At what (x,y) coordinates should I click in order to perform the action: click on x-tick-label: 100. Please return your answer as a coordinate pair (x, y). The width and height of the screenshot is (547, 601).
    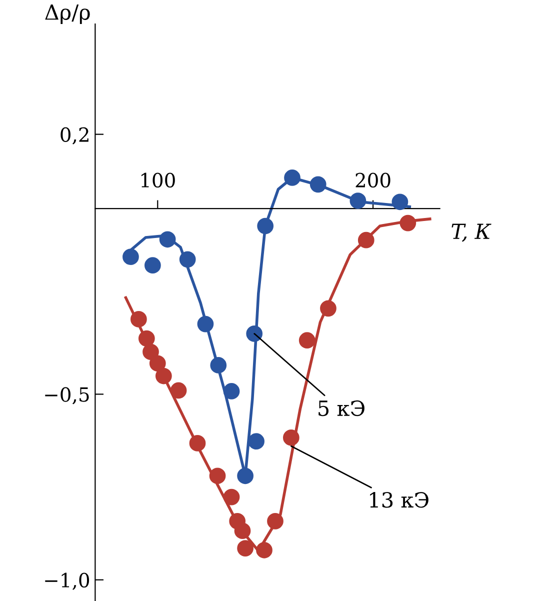
    Looking at the image, I should click on (158, 180).